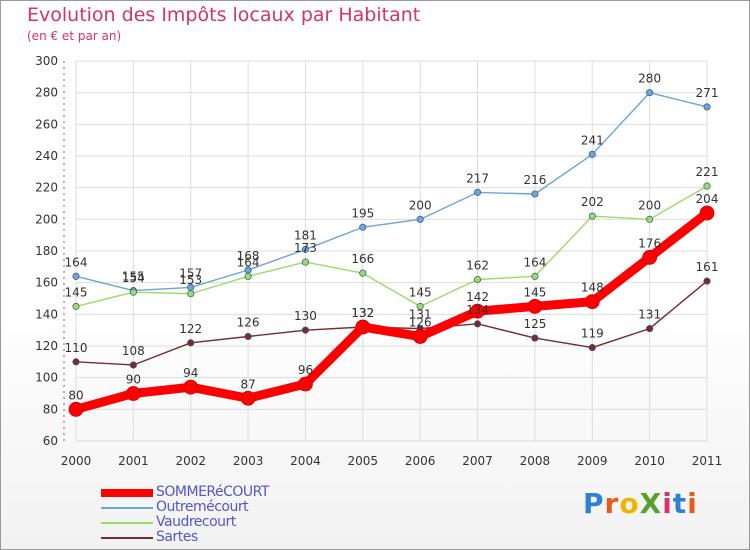 This screenshot has width=750, height=550. What do you see at coordinates (592, 288) in the screenshot?
I see `data-label: 148` at bounding box center [592, 288].